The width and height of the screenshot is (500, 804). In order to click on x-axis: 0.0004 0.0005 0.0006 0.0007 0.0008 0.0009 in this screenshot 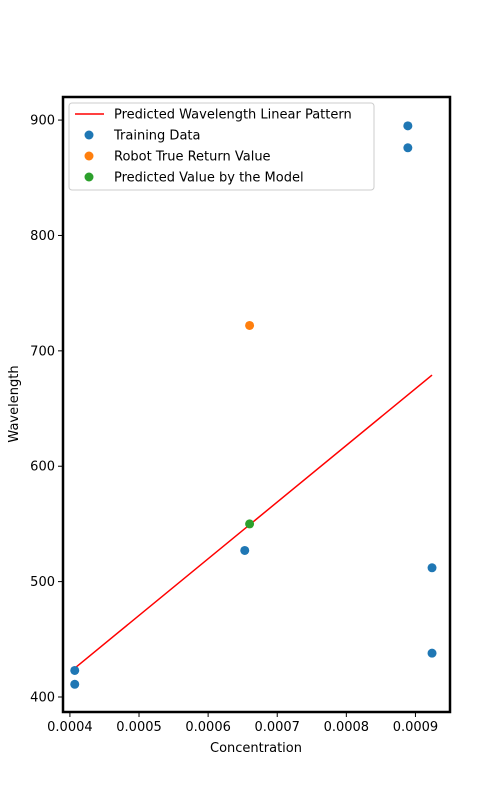, I will do `click(242, 723)`.